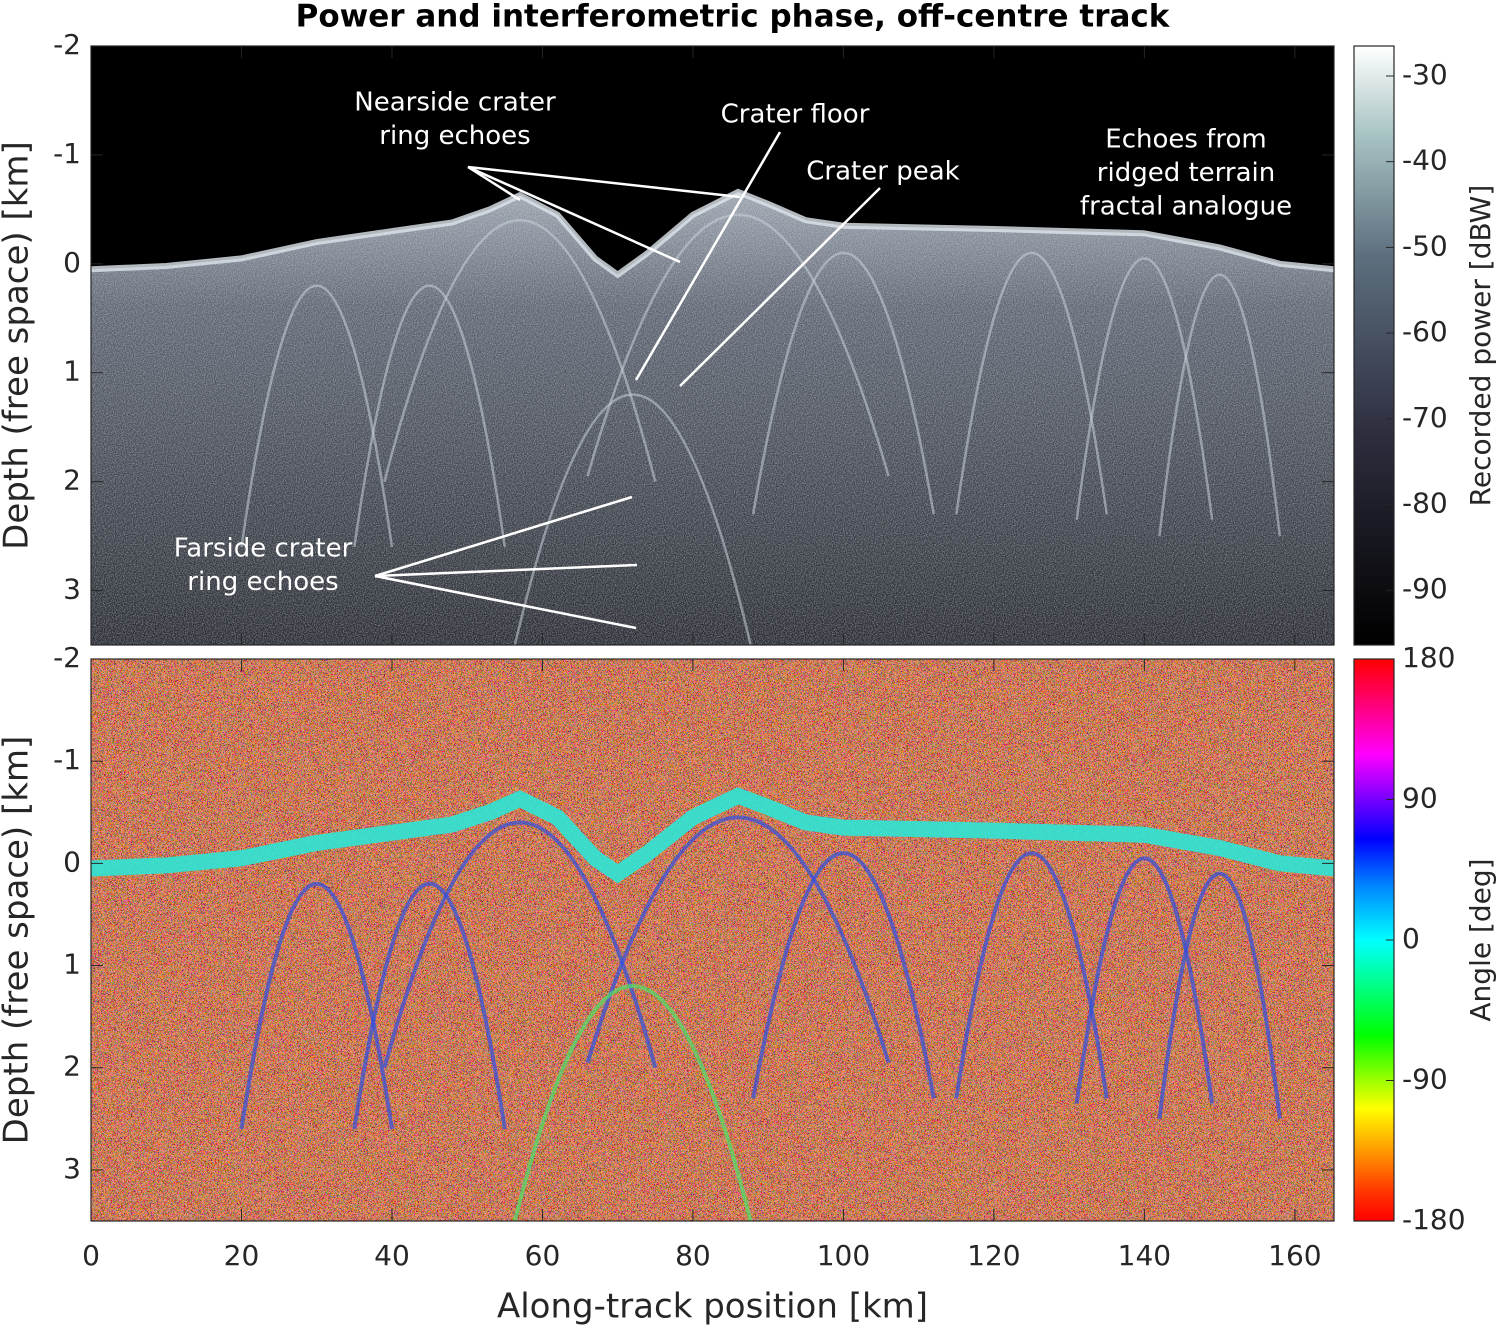  What do you see at coordinates (543, 1255) in the screenshot?
I see `x-tick-label: 60` at bounding box center [543, 1255].